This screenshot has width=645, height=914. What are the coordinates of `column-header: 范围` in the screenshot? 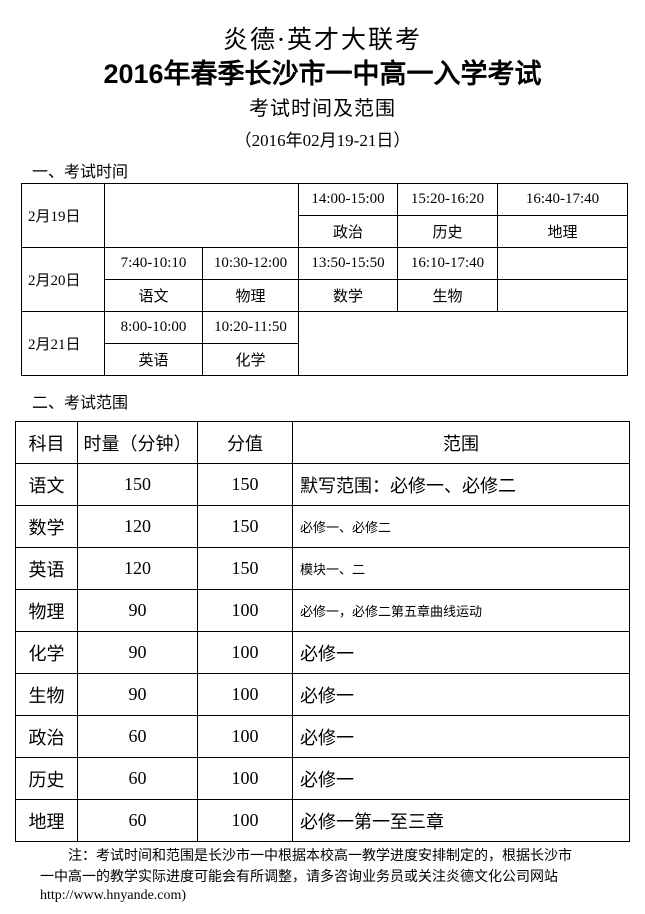 It's located at (461, 442).